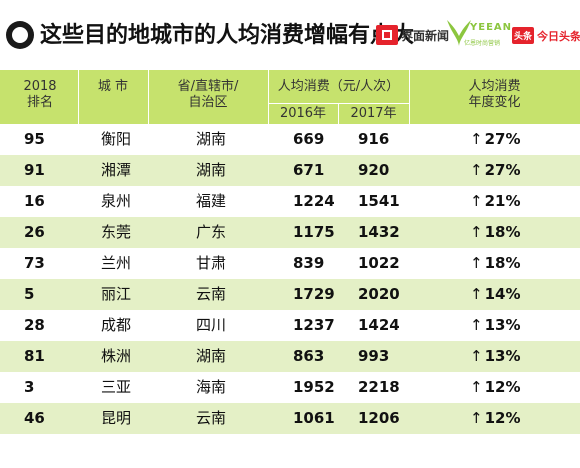  I want to click on change-value: 27%, so click(502, 170).